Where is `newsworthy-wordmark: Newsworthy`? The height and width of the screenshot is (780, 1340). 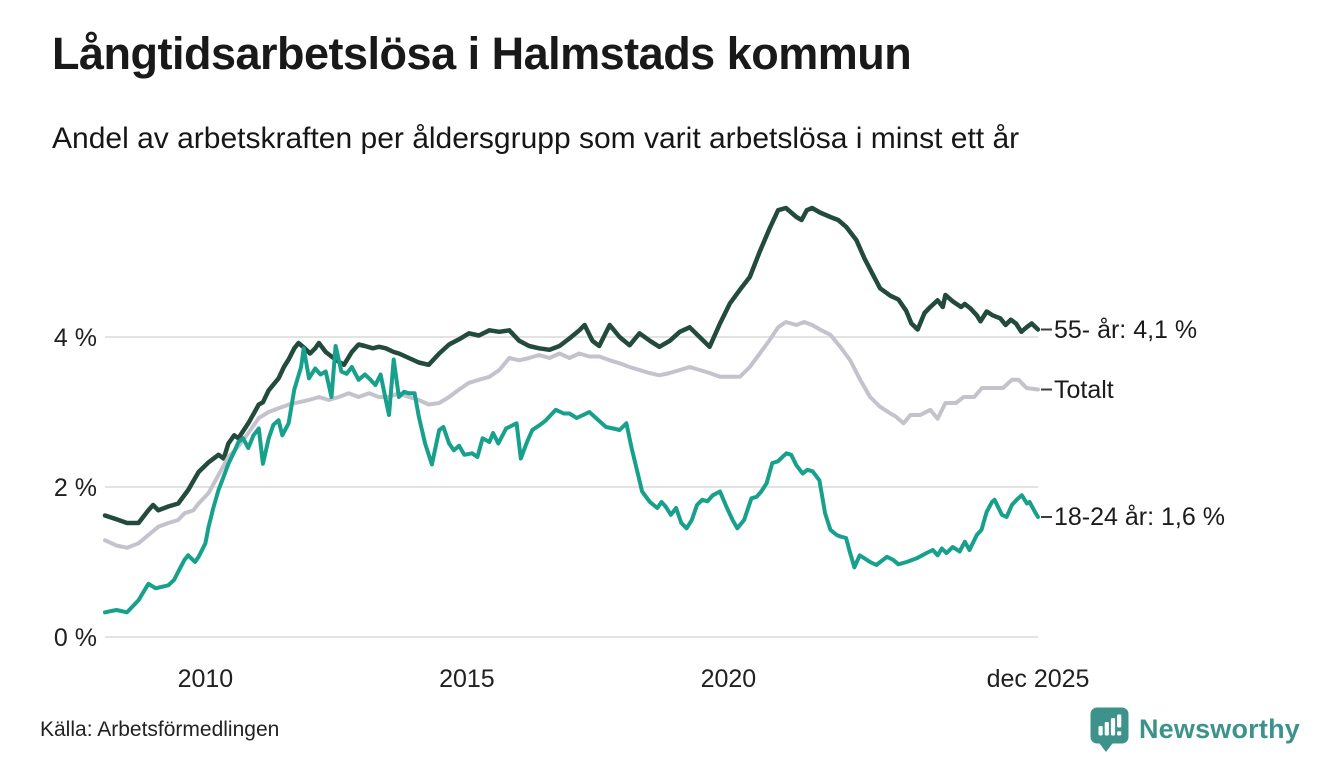 newsworthy-wordmark: Newsworthy is located at coordinates (1219, 729).